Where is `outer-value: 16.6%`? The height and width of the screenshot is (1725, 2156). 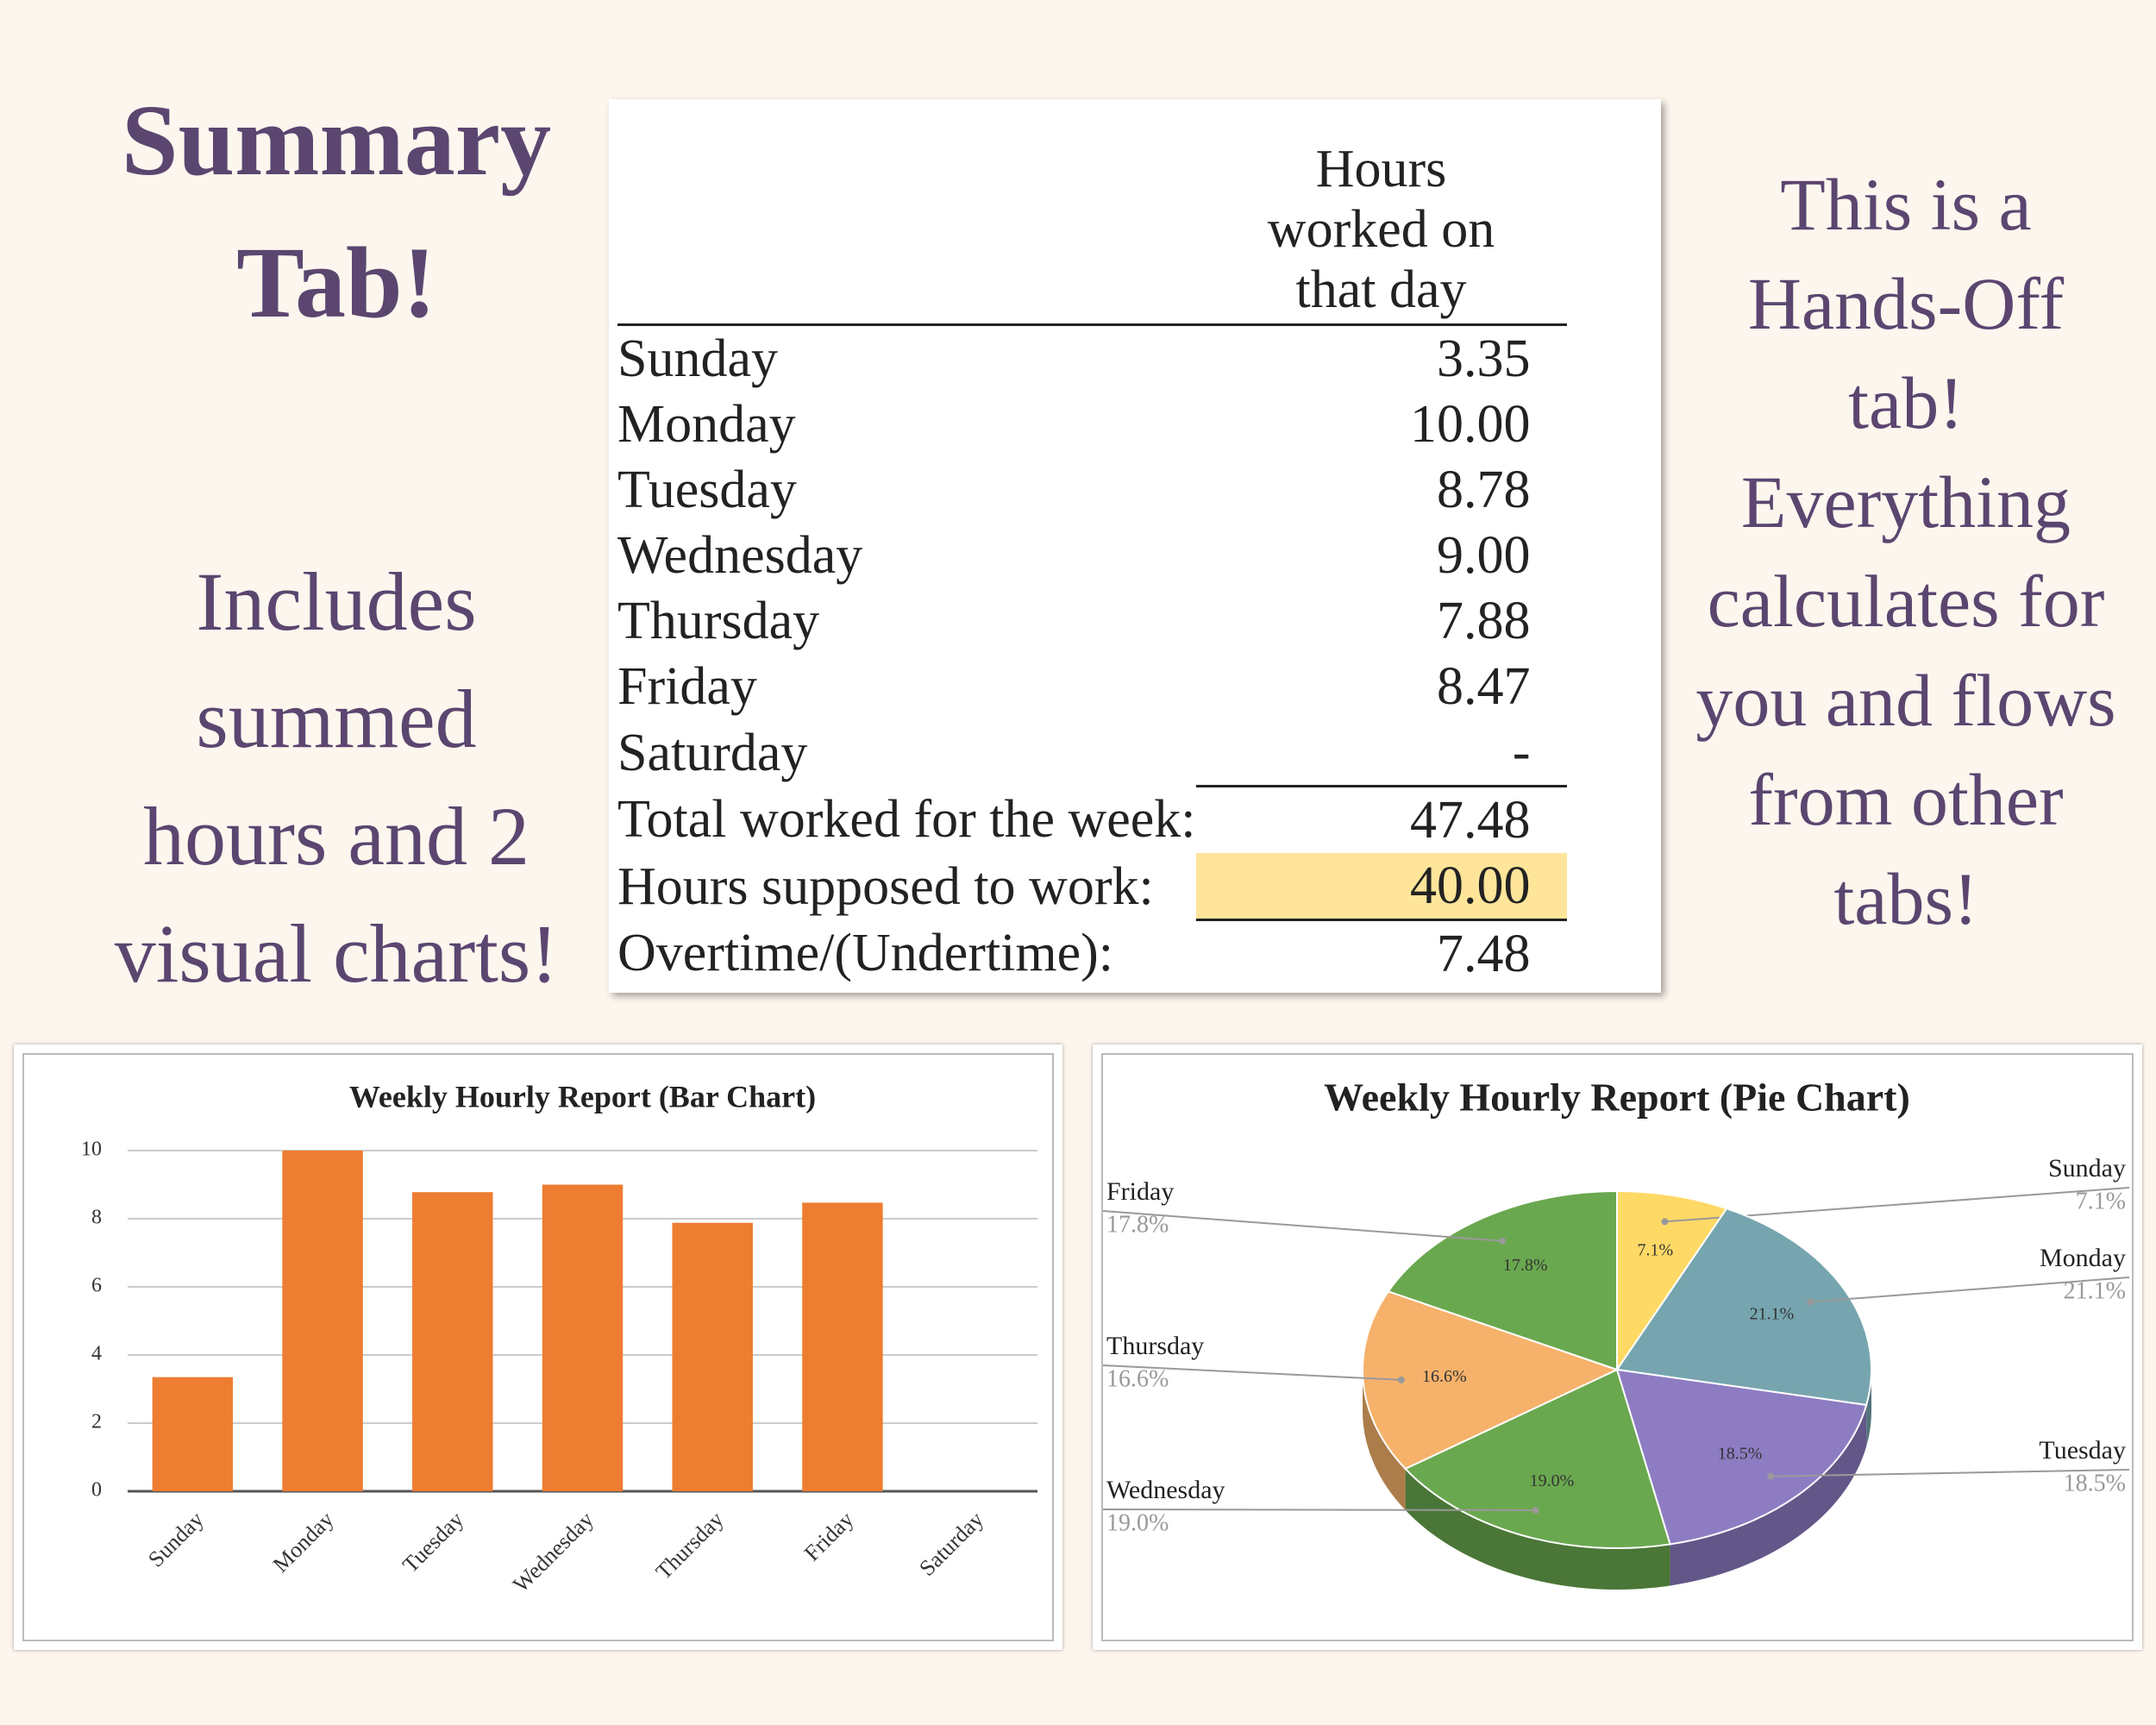 outer-value: 16.6% is located at coordinates (1137, 1379).